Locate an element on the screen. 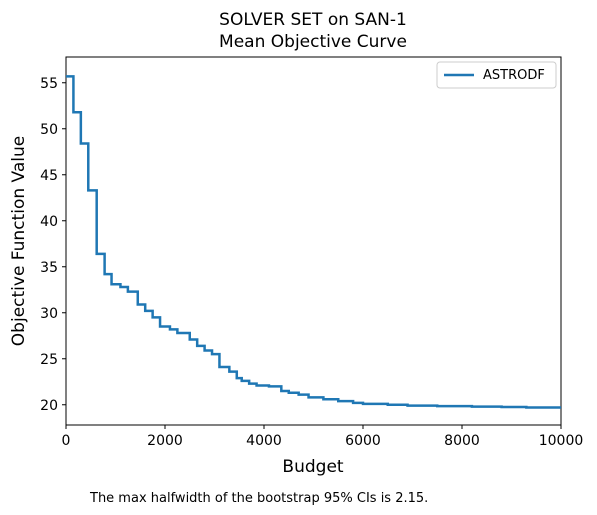 Image resolution: width=597 pixels, height=515 pixels. legend-box is located at coordinates (496, 75).